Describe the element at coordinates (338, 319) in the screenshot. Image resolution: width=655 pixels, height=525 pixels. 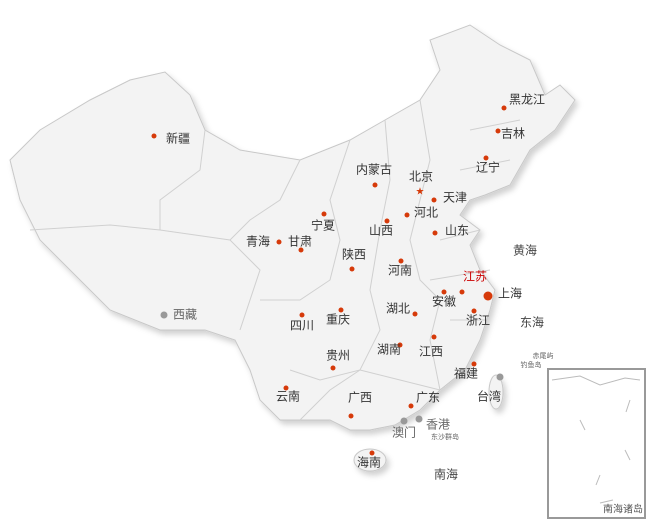
I see `province-label: 重庆` at that location.